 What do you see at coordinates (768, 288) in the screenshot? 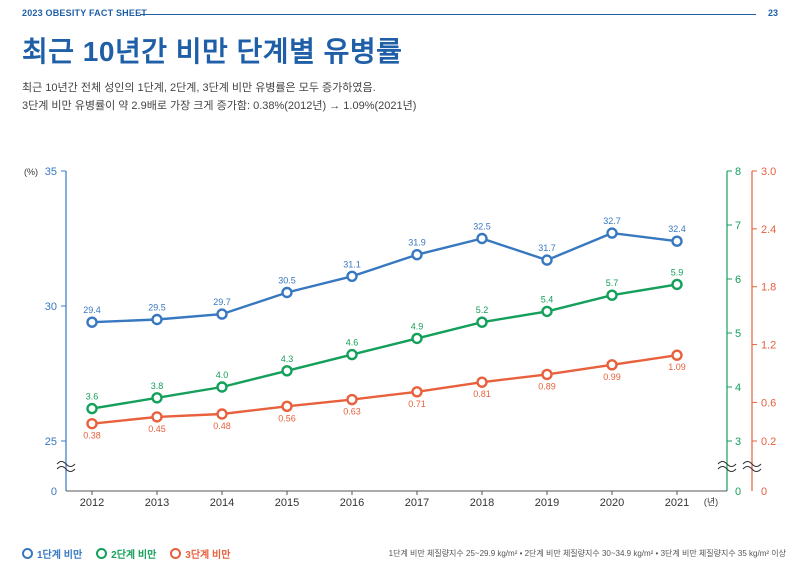
I see `right2-axis-tick-label: 1.8` at bounding box center [768, 288].